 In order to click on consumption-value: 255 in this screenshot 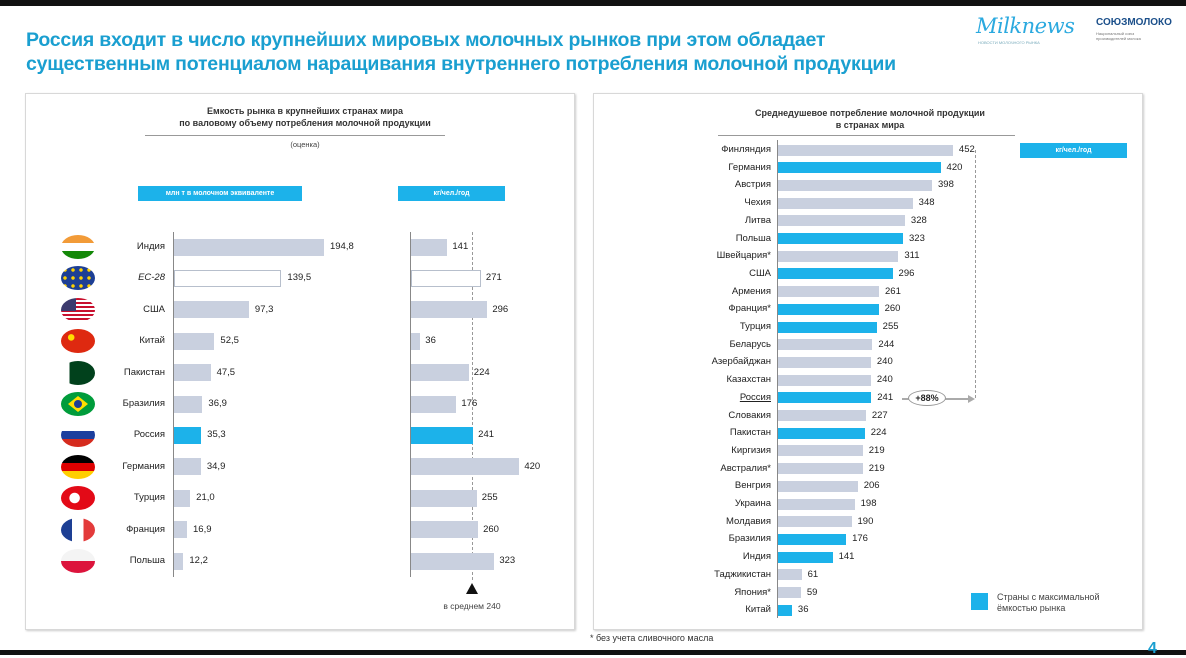, I will do `click(890, 326)`.